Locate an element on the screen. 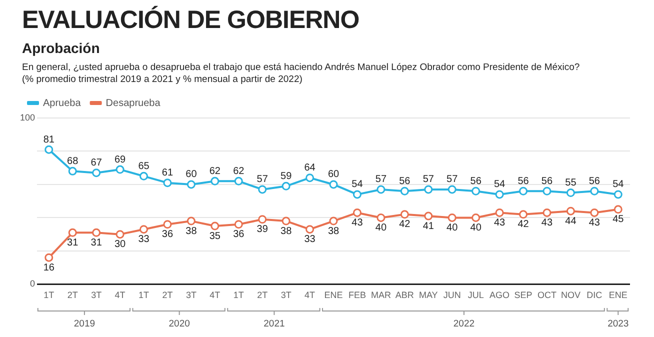 Image resolution: width=654 pixels, height=337 pixels. legend-label: Aprueba is located at coordinates (62, 103).